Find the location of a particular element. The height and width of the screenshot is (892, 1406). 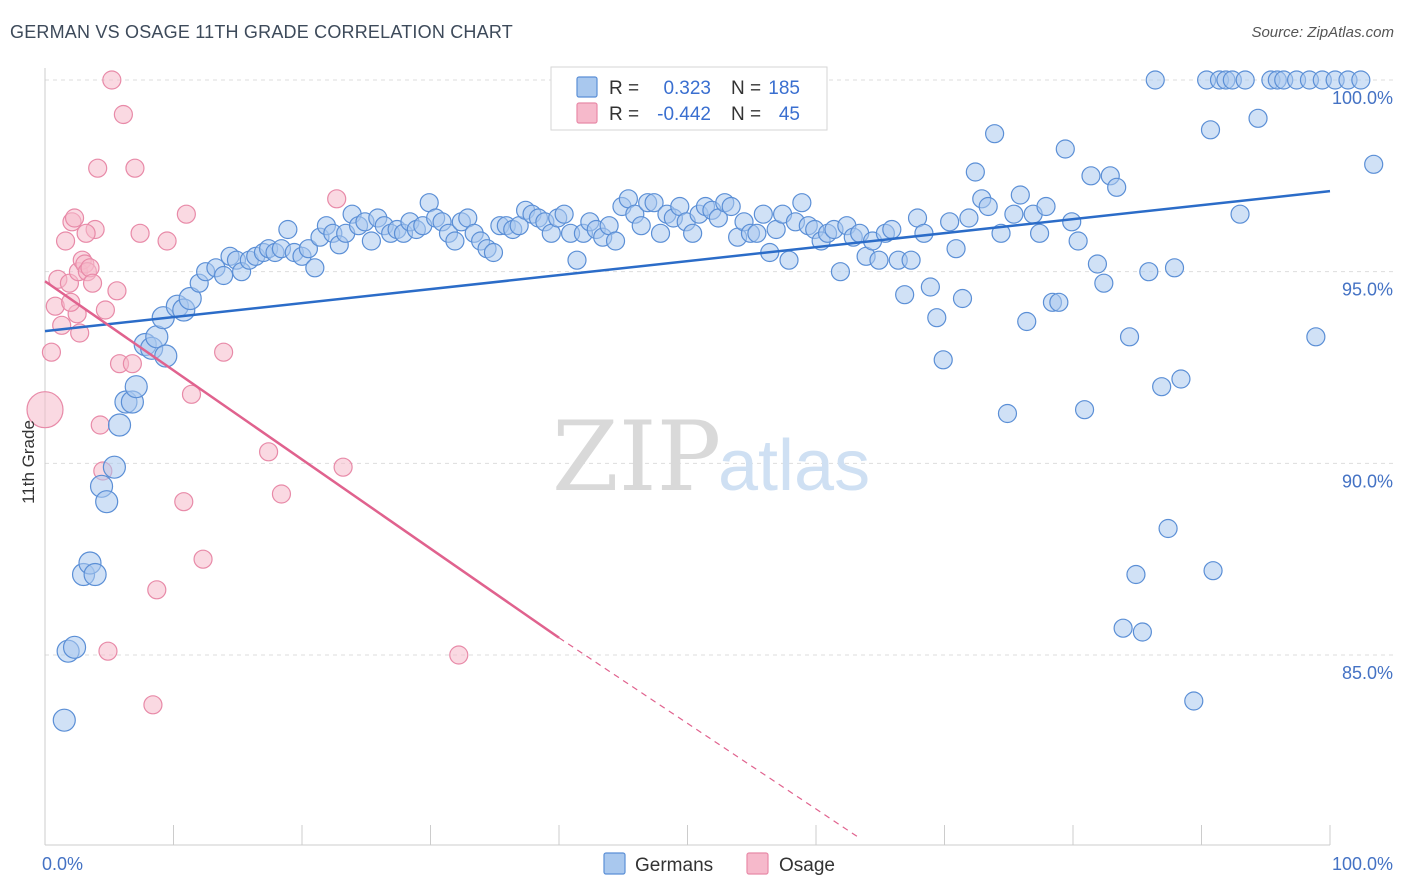

legend-n-label-osage: N = is located at coordinates (746, 114).